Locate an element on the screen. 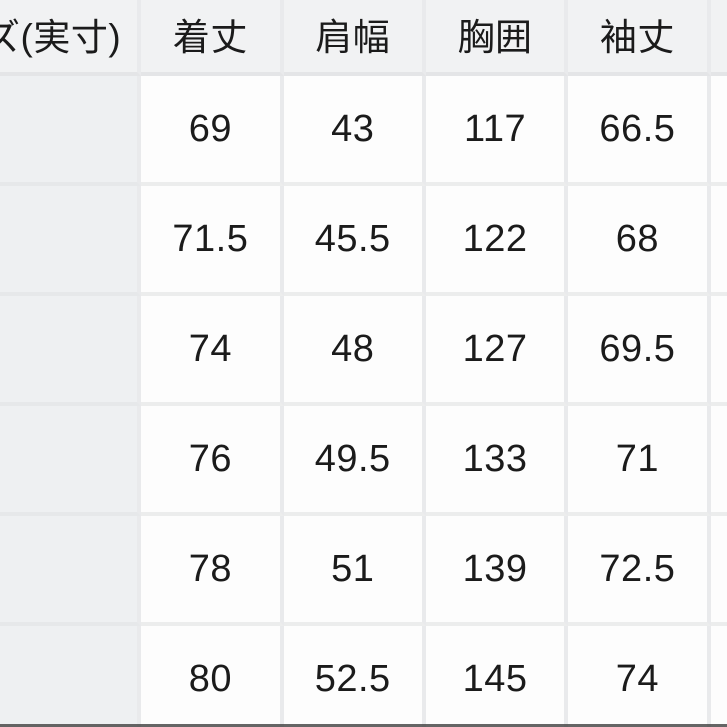 The height and width of the screenshot is (727, 727). cell-chest: 117 is located at coordinates (497, 131).